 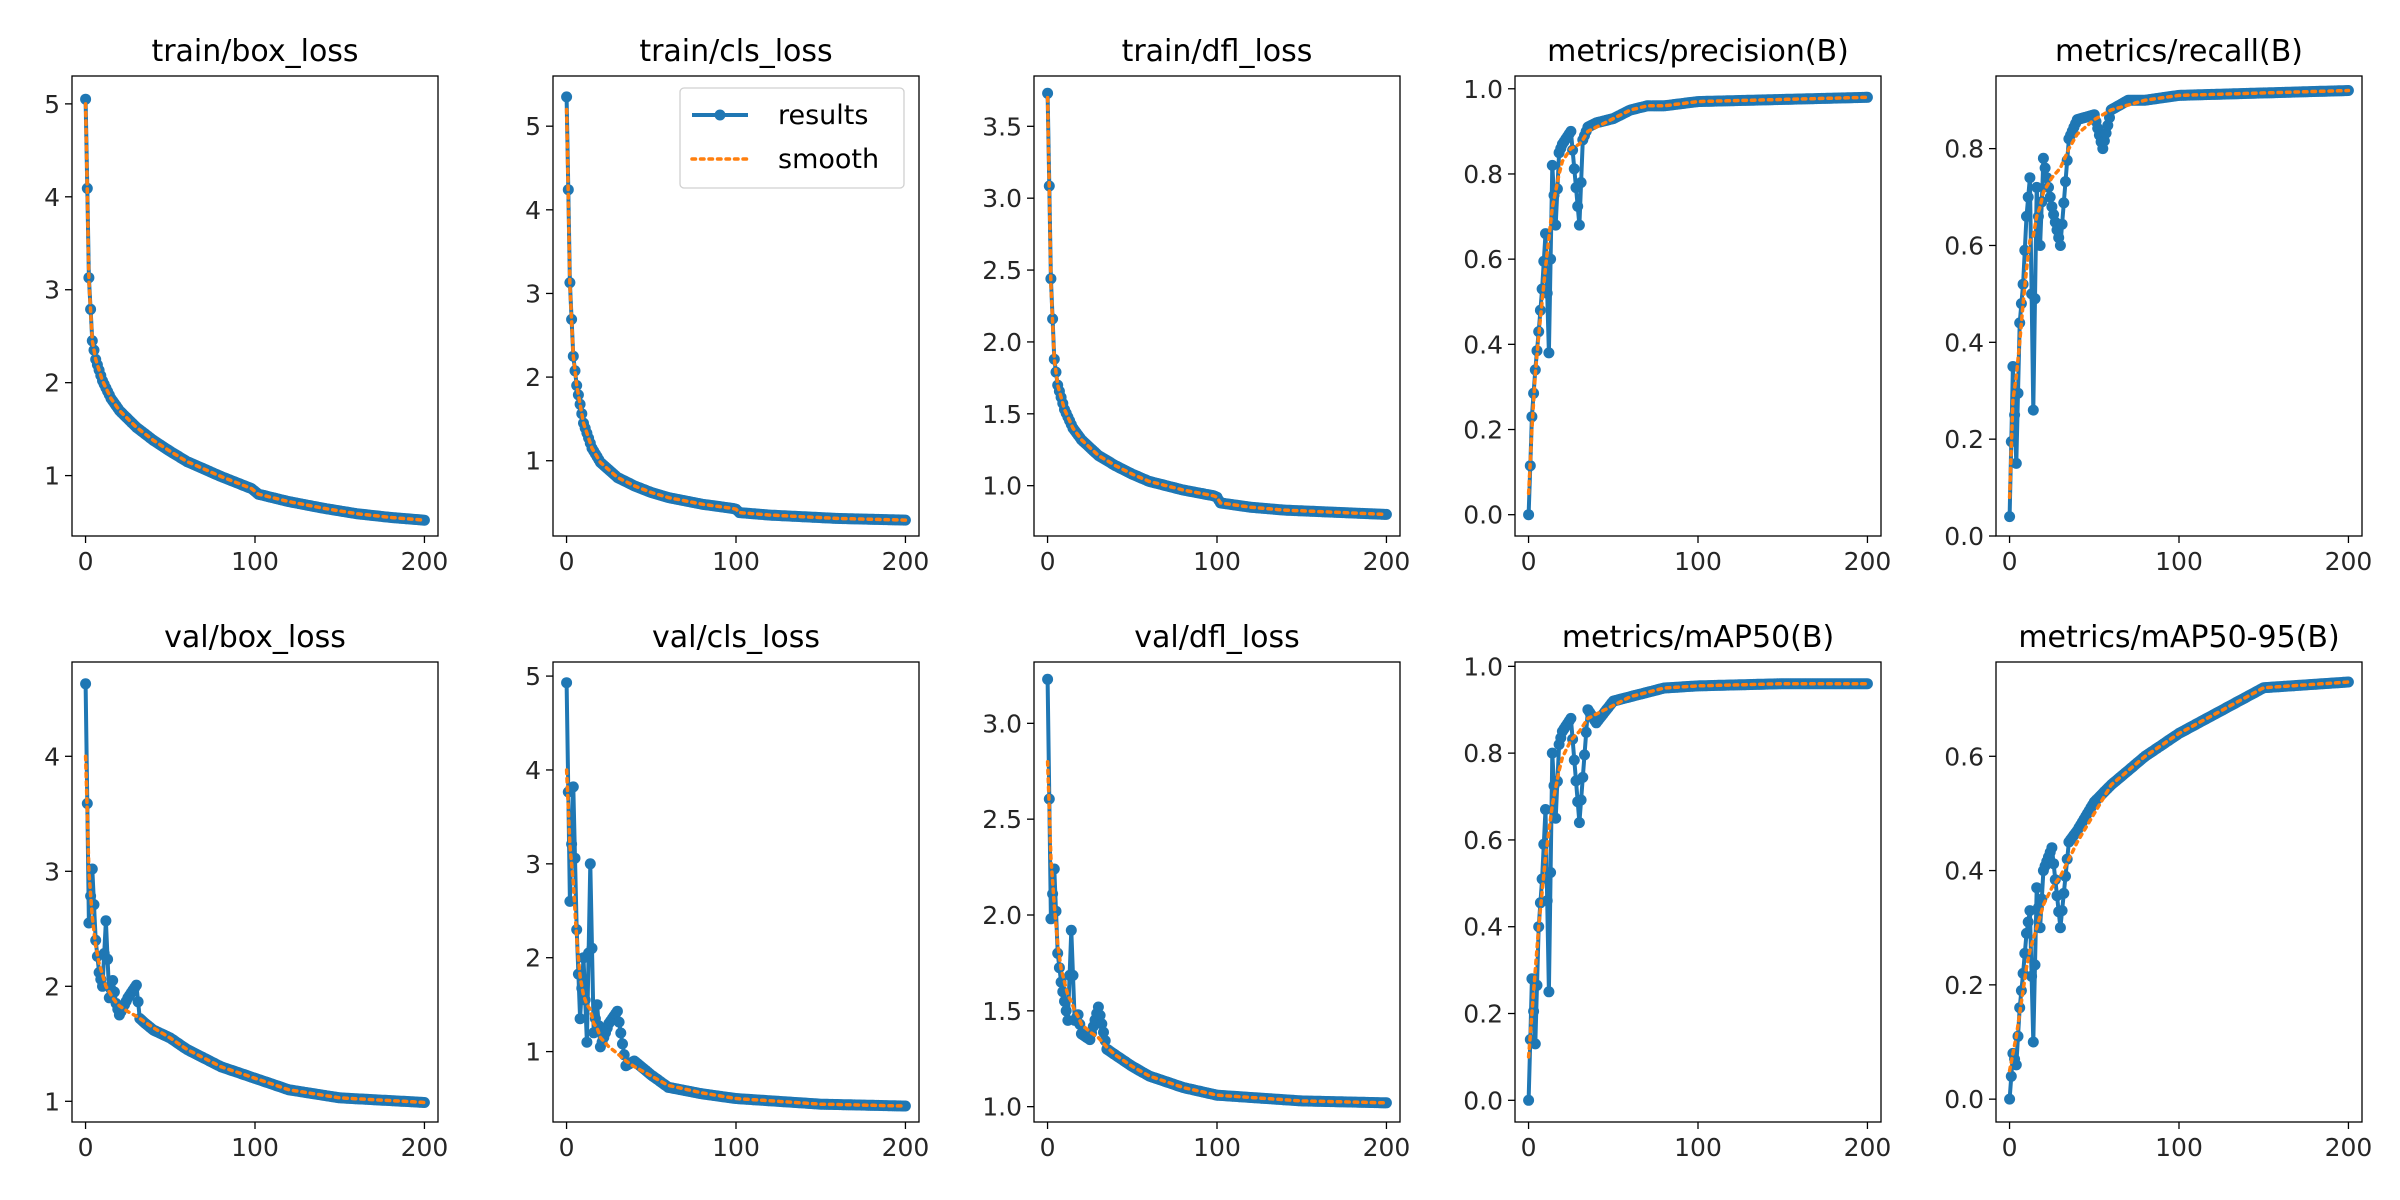 I want to click on y-tick-label: 2.0, so click(x=1002, y=915).